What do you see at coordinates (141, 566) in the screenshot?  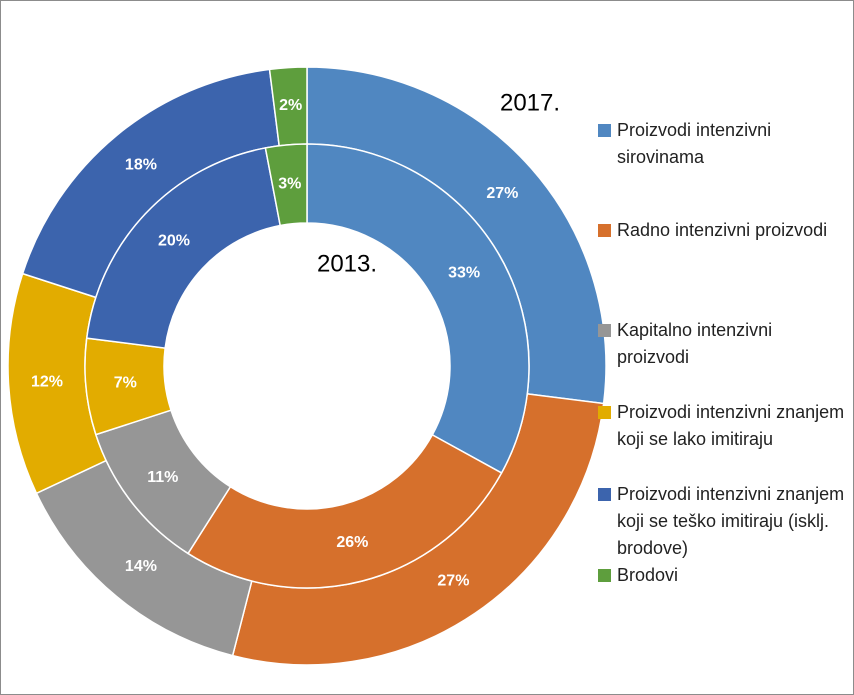 I see `data-label: 14%` at bounding box center [141, 566].